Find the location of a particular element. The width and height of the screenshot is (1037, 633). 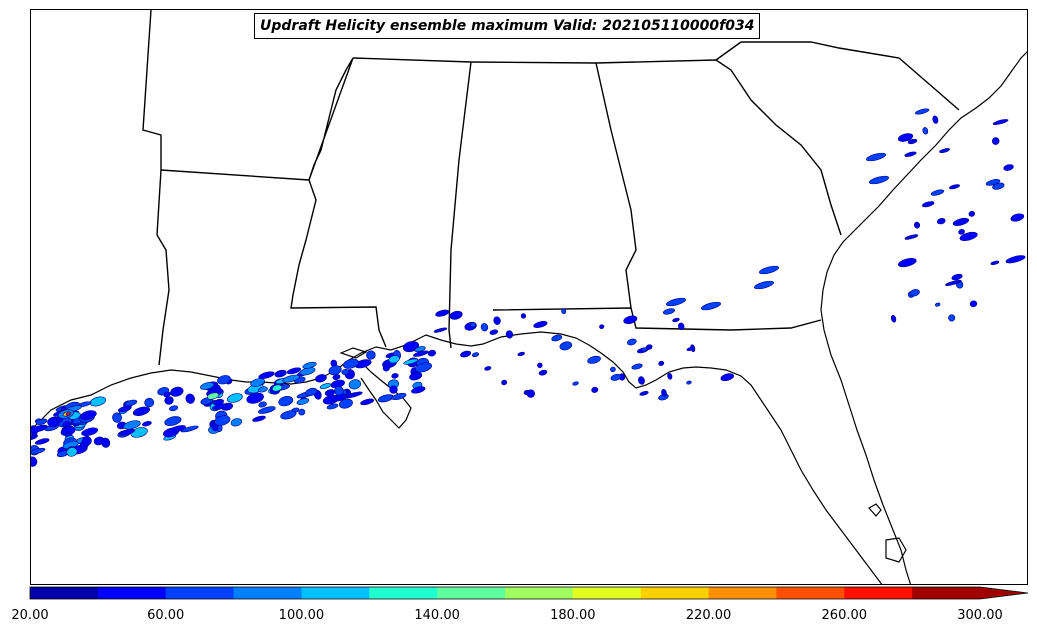

colorbar-tick-label: 260.00 is located at coordinates (844, 615).